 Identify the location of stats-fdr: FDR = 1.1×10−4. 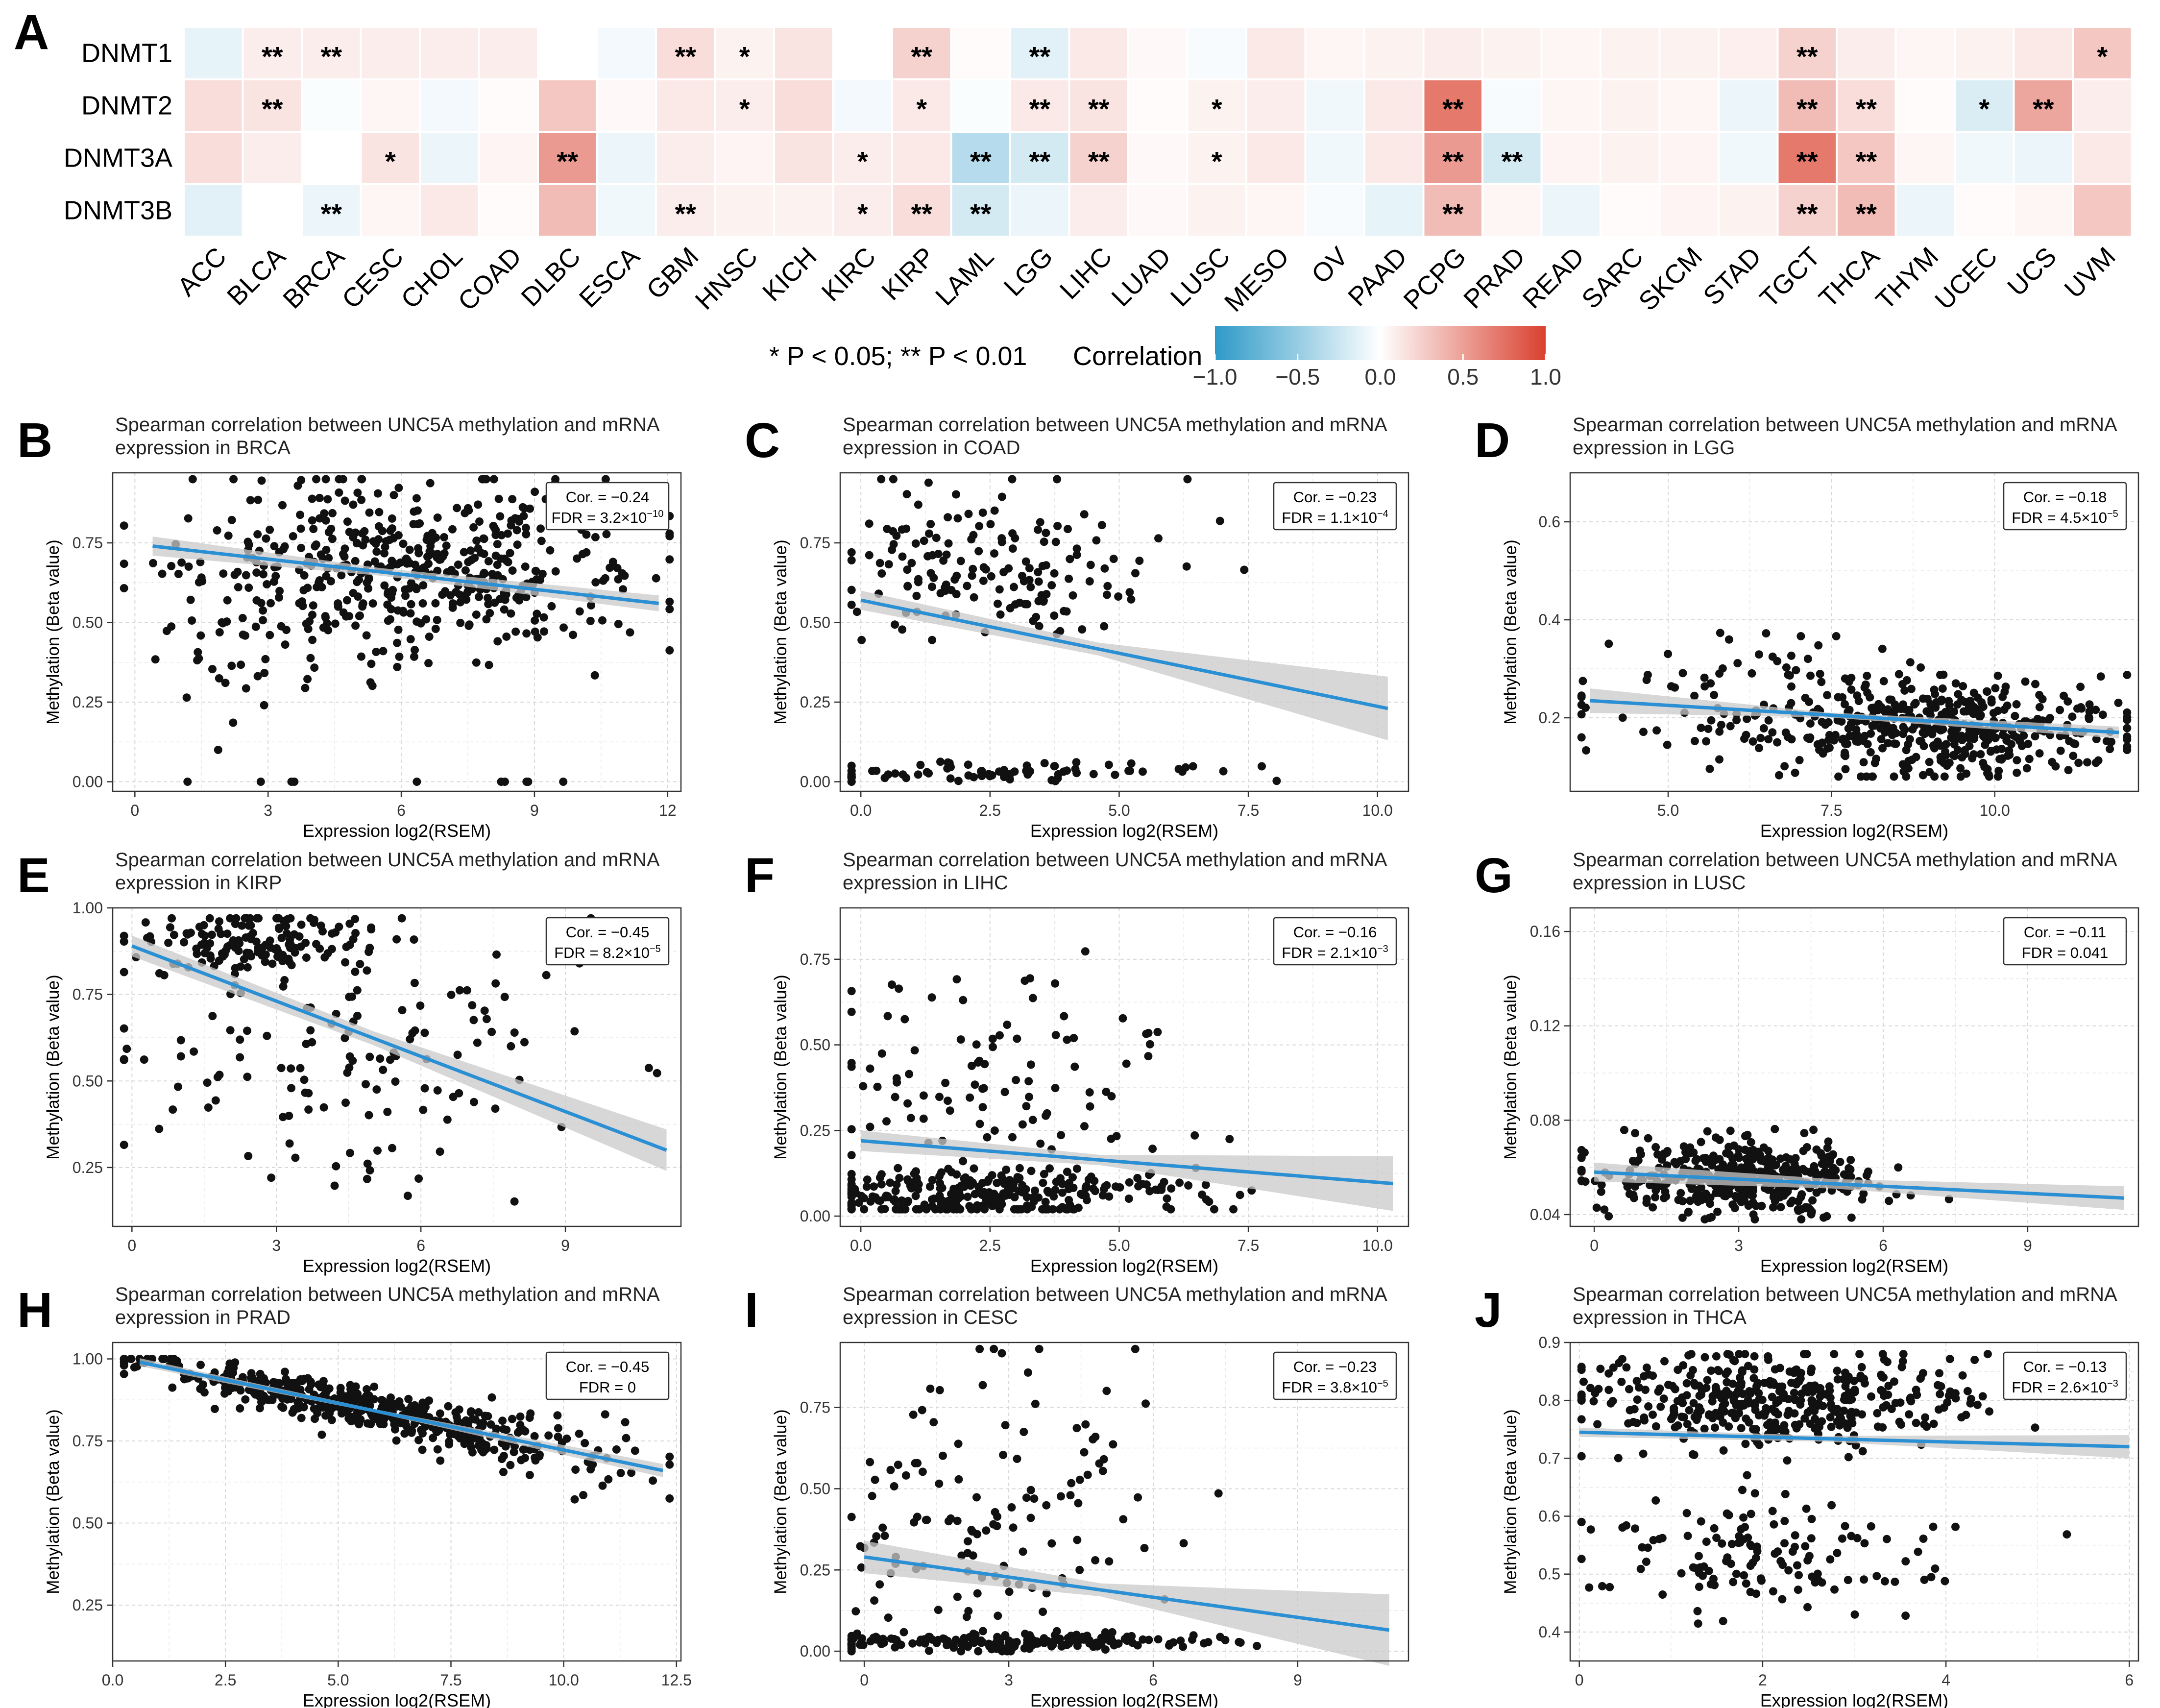
(1335, 517).